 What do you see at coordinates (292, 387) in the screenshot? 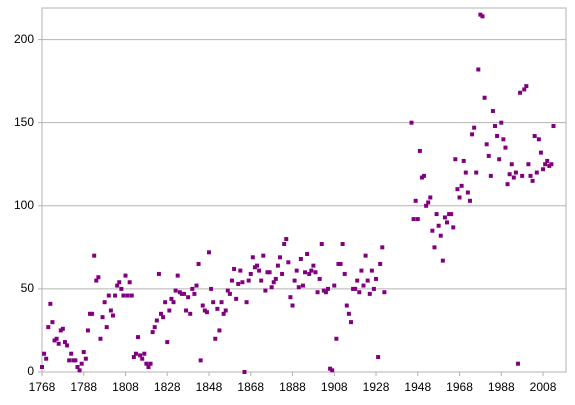
I see `x-tick-label: 1888` at bounding box center [292, 387].